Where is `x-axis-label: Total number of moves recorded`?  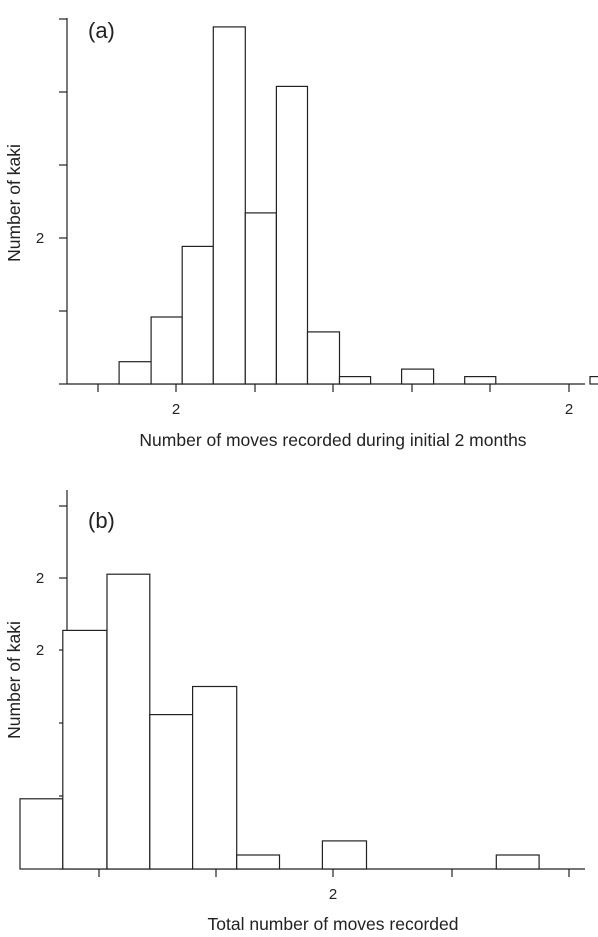 x-axis-label: Total number of moves recorded is located at coordinates (333, 924).